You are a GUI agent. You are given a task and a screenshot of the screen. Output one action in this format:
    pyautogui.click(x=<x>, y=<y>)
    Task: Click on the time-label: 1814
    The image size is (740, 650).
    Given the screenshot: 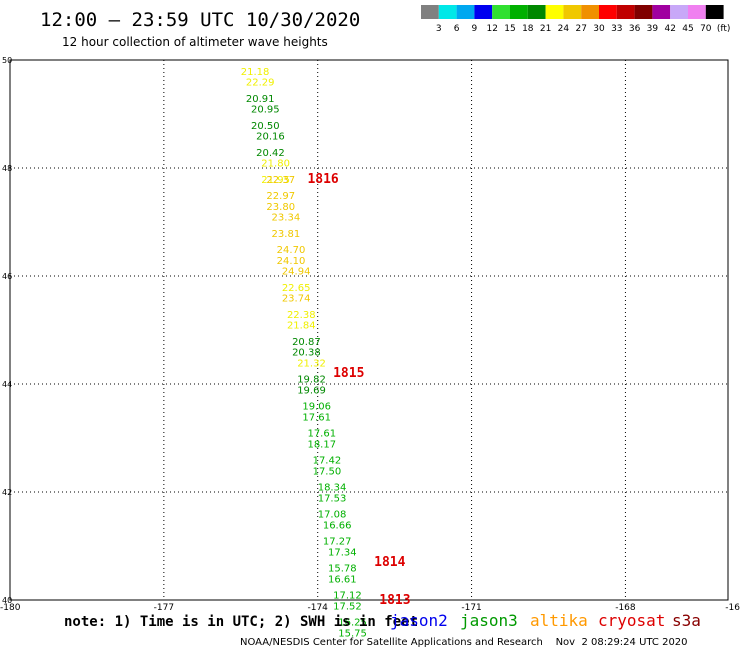 What is the action you would take?
    pyautogui.click(x=389, y=562)
    